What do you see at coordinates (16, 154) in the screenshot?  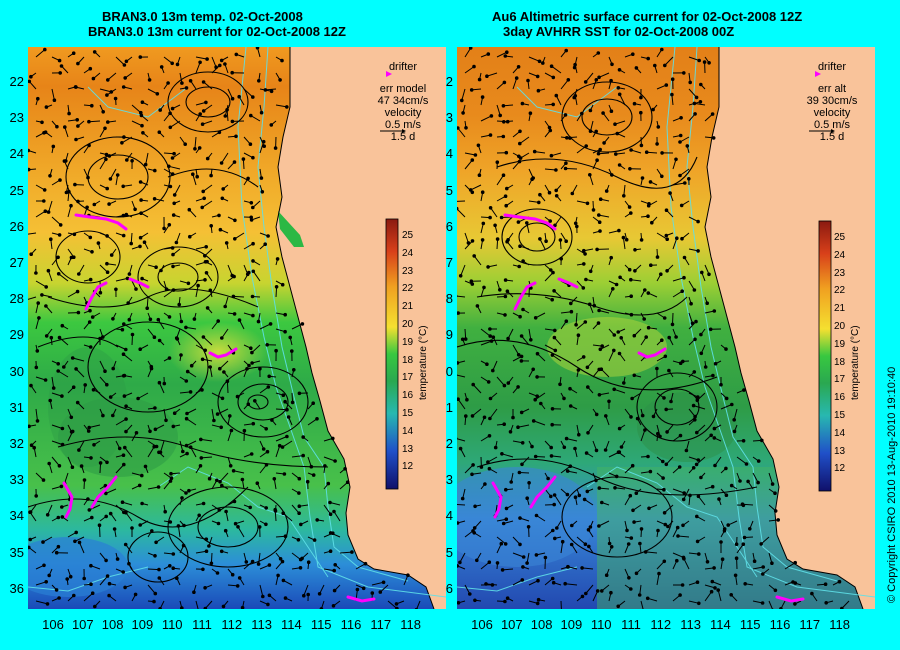 I see `latitude-tick: 24` at bounding box center [16, 154].